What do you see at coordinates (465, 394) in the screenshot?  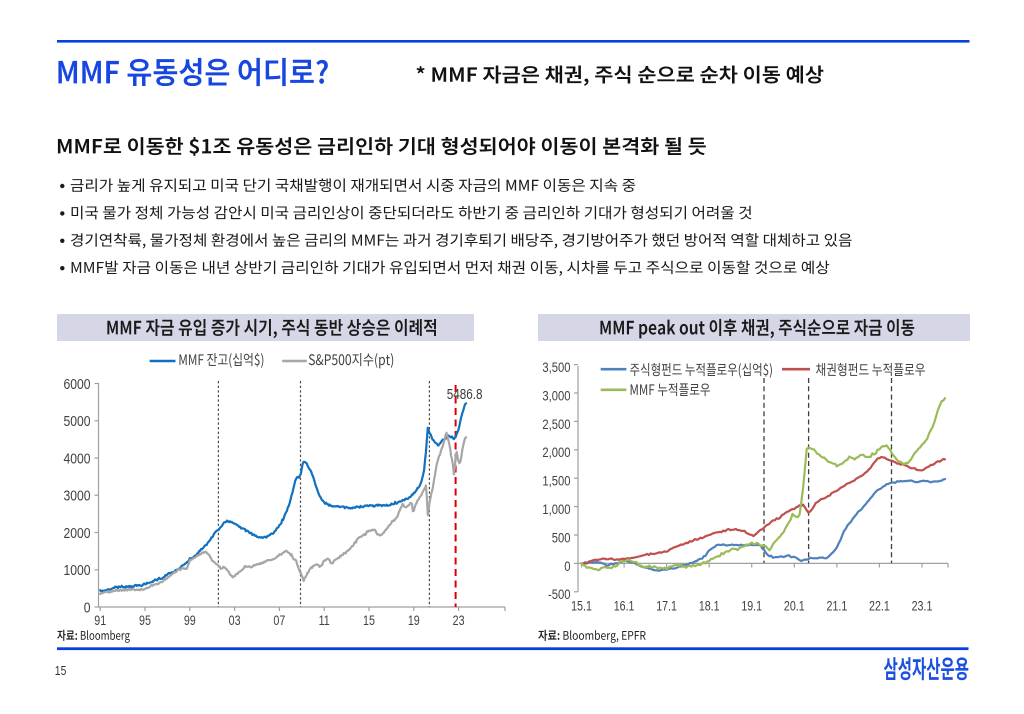 I see `svg-text: 5486.8` at bounding box center [465, 394].